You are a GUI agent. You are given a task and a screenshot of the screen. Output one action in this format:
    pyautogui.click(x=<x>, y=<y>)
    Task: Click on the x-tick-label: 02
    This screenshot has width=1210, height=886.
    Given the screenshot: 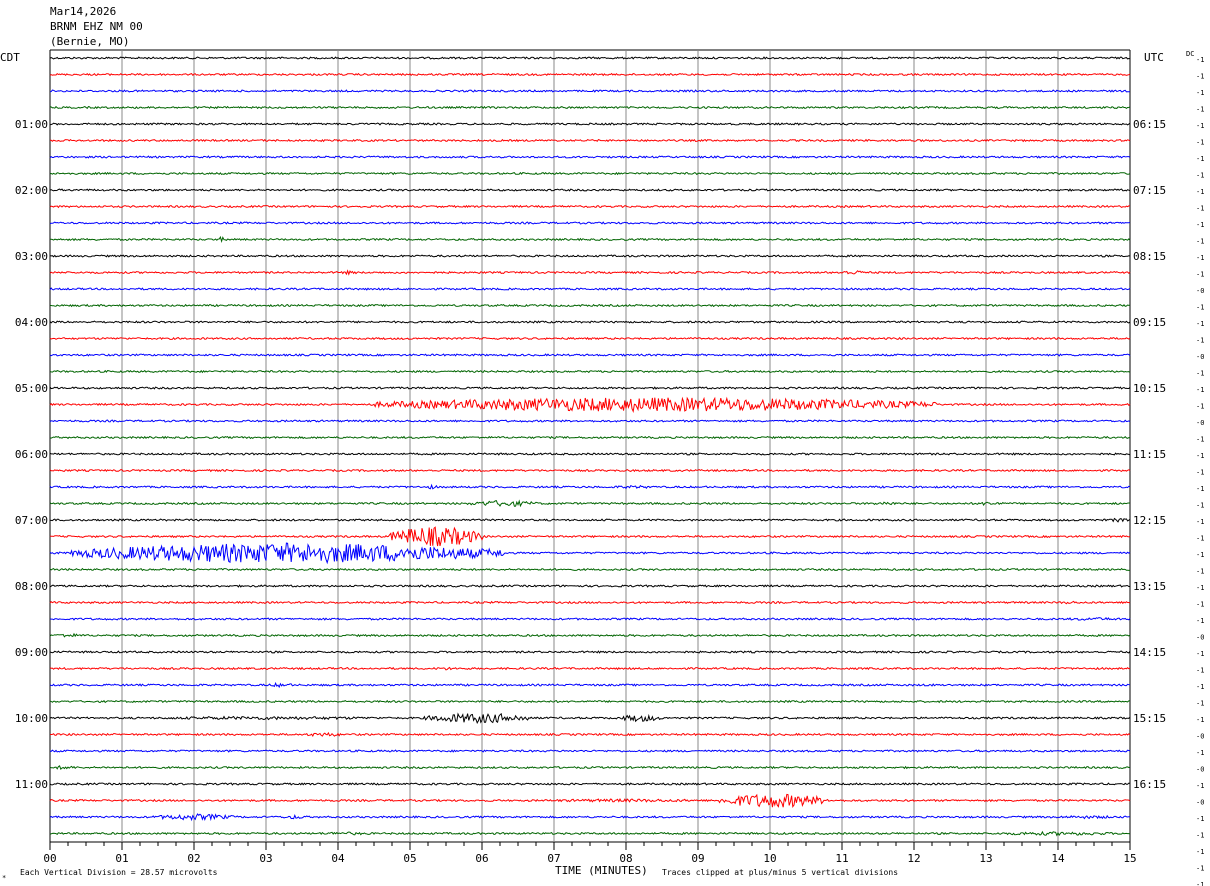 What is the action you would take?
    pyautogui.click(x=193, y=858)
    